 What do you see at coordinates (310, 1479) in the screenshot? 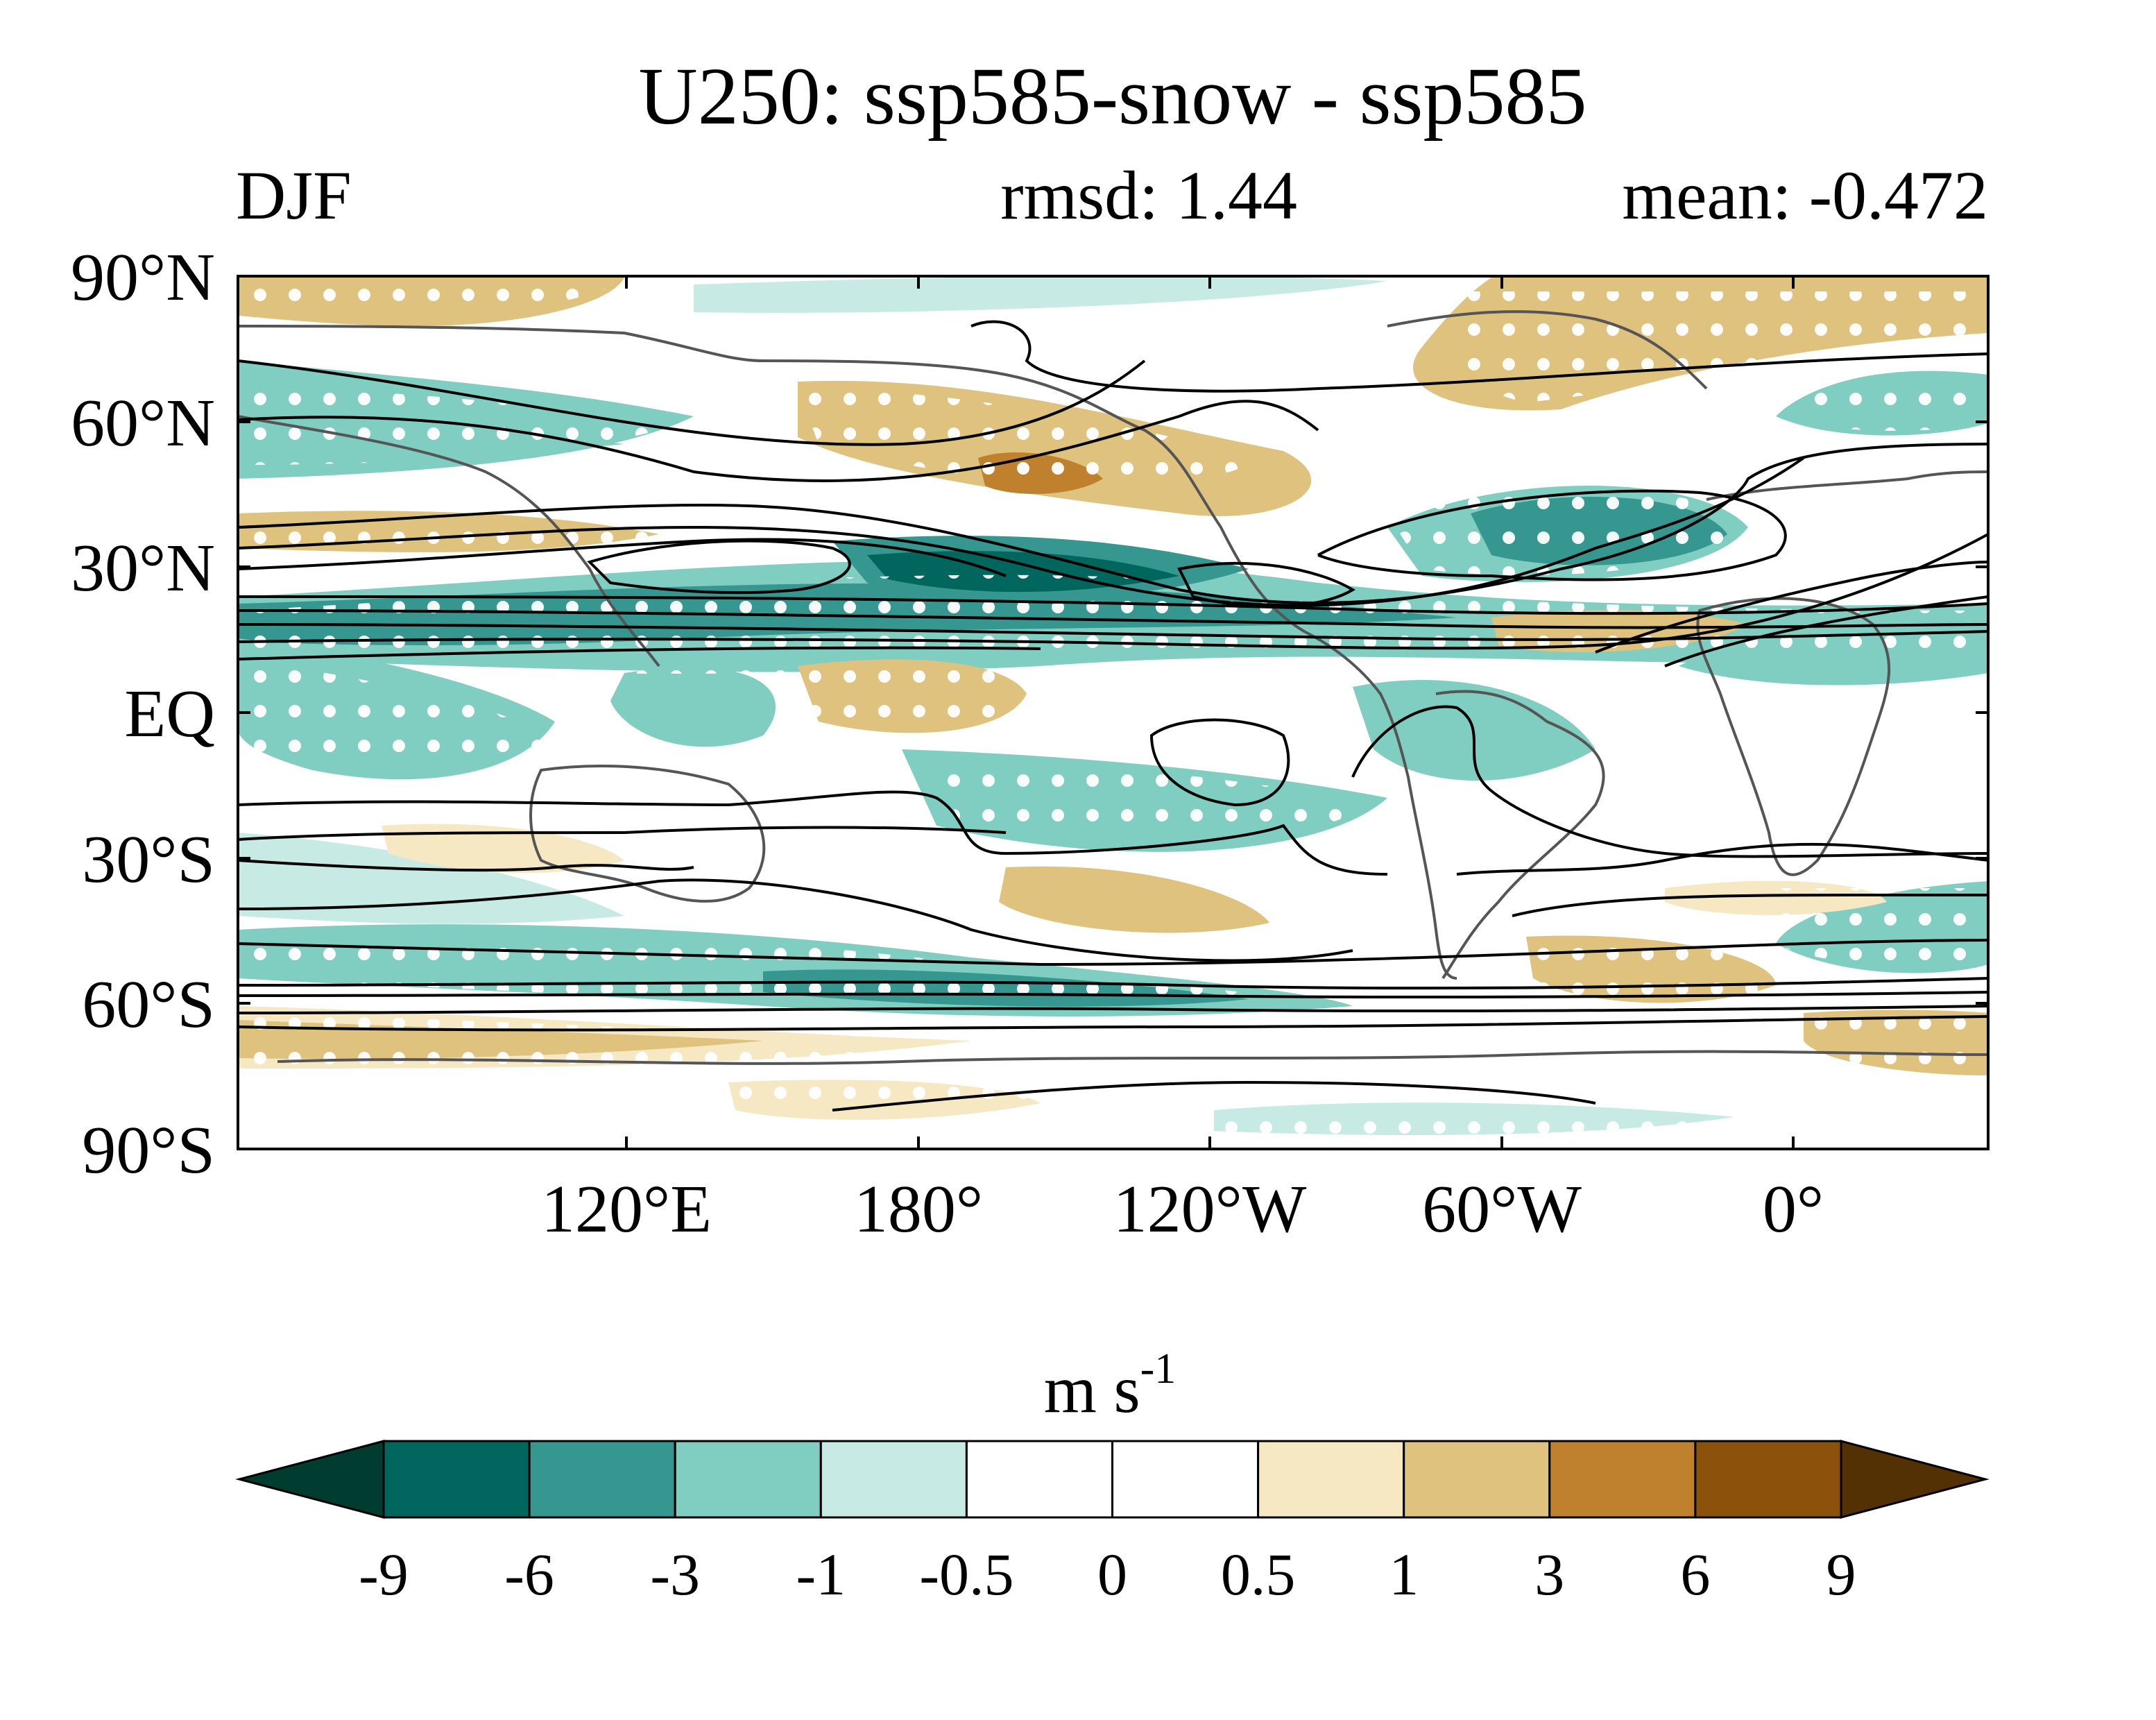
I see `colorbar-extend-min` at bounding box center [310, 1479].